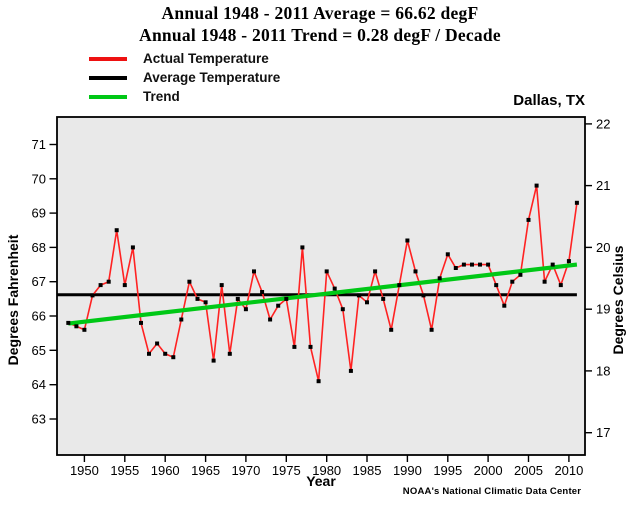 The image size is (640, 506). Describe the element at coordinates (205, 470) in the screenshot. I see `bottom-tick-label: 1965` at that location.